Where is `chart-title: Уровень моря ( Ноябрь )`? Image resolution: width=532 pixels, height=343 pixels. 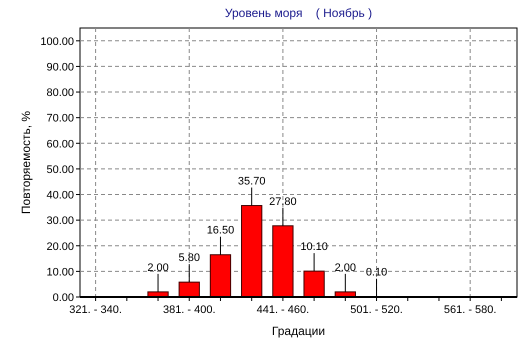
chart-title: Уровень моря ( Ноябрь ) is located at coordinates (298, 13).